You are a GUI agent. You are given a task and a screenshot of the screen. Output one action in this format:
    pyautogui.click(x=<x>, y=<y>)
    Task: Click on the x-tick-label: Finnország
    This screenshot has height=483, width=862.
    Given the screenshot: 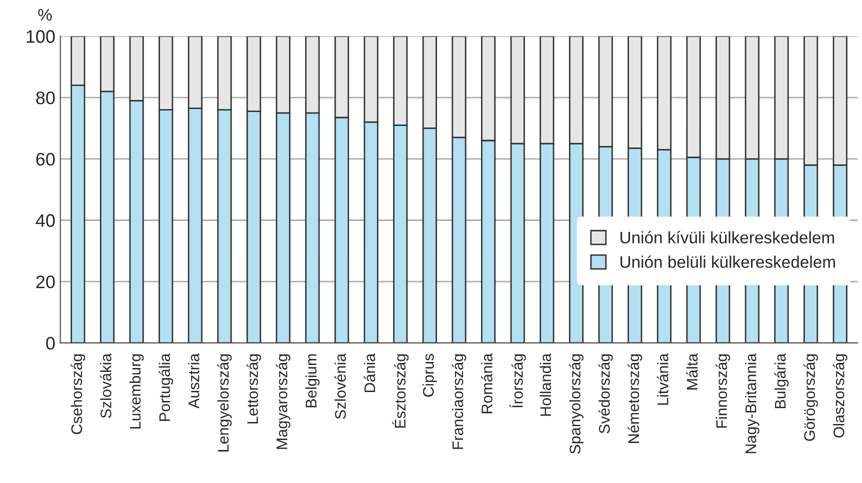 What is the action you would take?
    pyautogui.click(x=723, y=391)
    